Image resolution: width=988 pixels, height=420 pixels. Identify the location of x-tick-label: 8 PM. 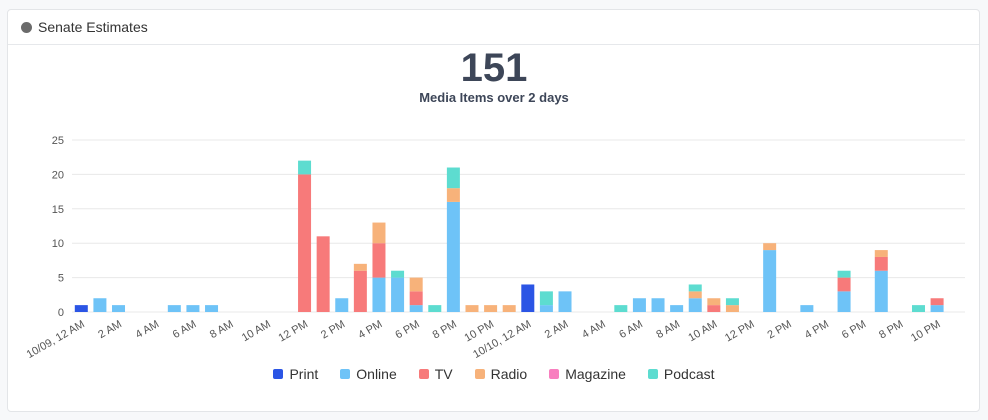
(891, 329).